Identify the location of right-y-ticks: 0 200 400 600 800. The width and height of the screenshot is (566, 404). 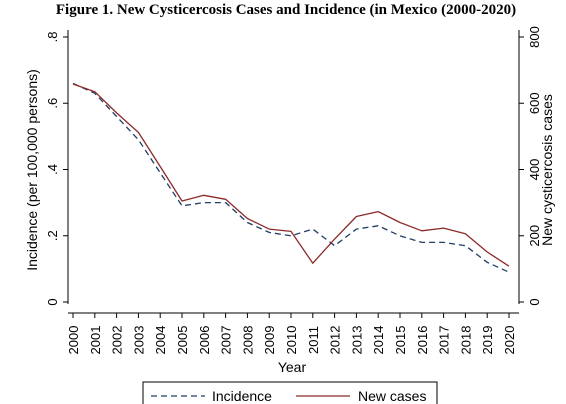
(530, 166).